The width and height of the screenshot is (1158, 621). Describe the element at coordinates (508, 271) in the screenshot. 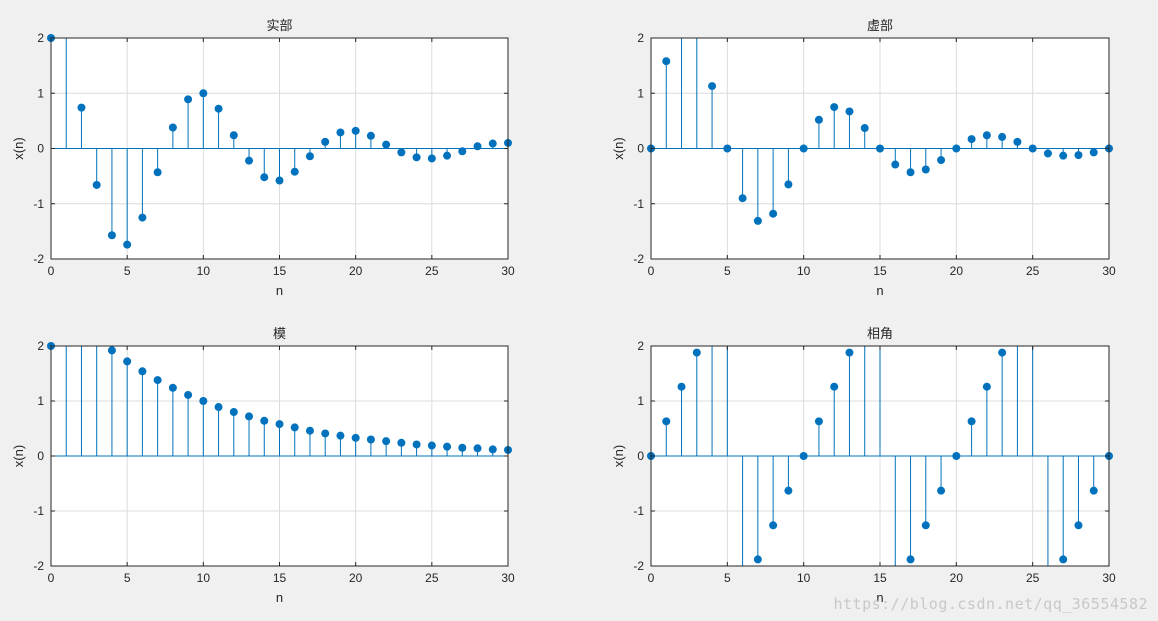

I see `x-tick-label: 30` at that location.